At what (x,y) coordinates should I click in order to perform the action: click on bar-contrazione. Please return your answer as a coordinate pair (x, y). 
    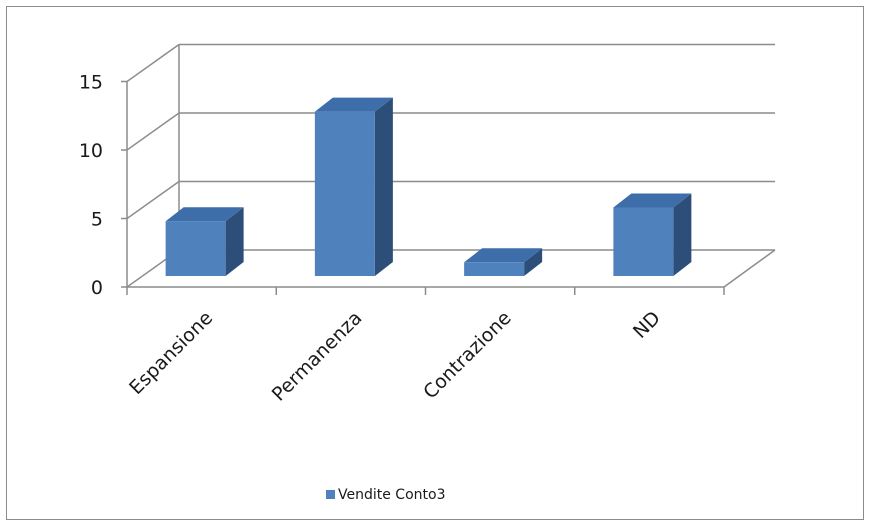
    Looking at the image, I should click on (503, 262).